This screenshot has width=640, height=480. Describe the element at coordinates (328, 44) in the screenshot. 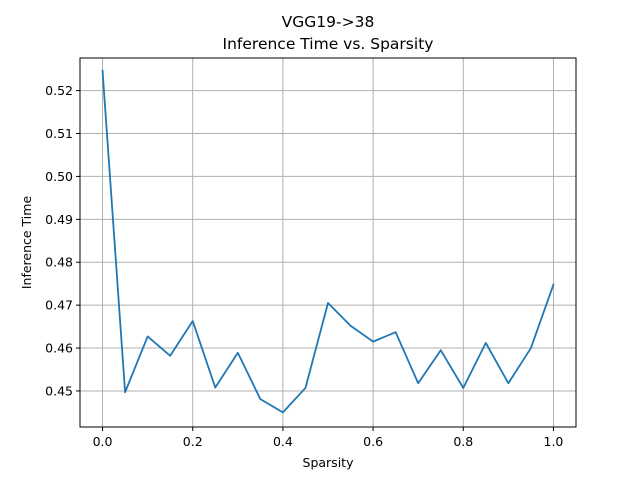

I see `chart-subtitle: Inference Time vs. Sparsity` at that location.